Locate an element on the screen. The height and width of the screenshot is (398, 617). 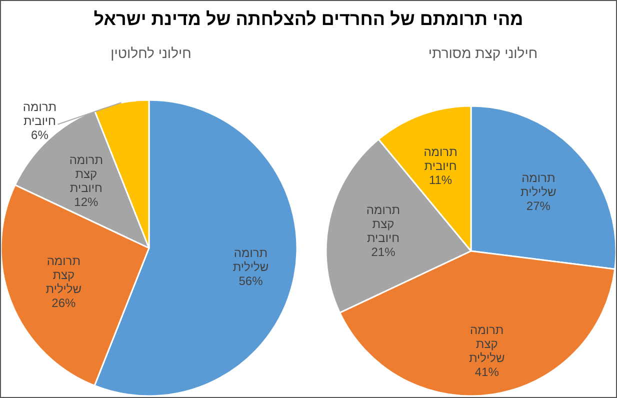
data-label: 41% is located at coordinates (487, 372).